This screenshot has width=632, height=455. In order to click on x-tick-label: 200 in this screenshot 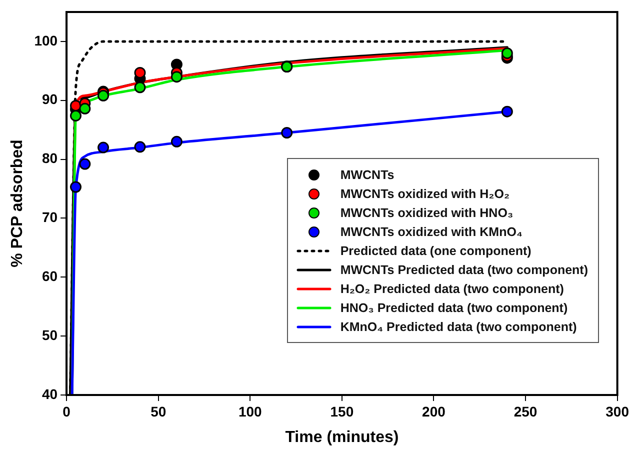, I will do `click(434, 411)`.